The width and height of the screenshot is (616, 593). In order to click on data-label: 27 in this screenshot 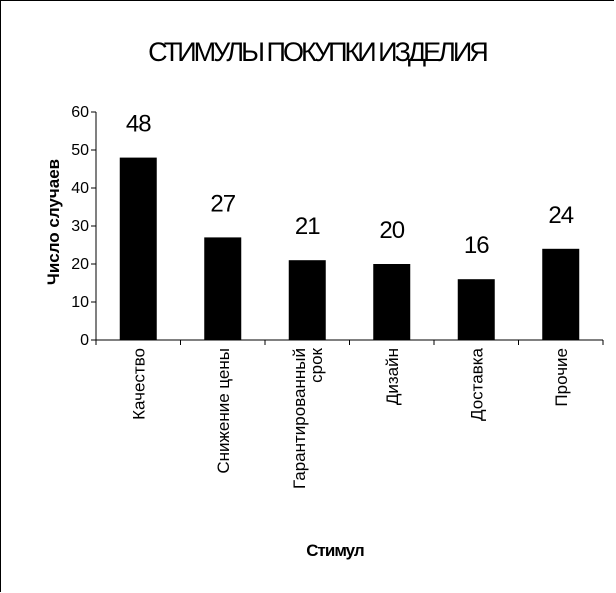, I will do `click(222, 203)`.